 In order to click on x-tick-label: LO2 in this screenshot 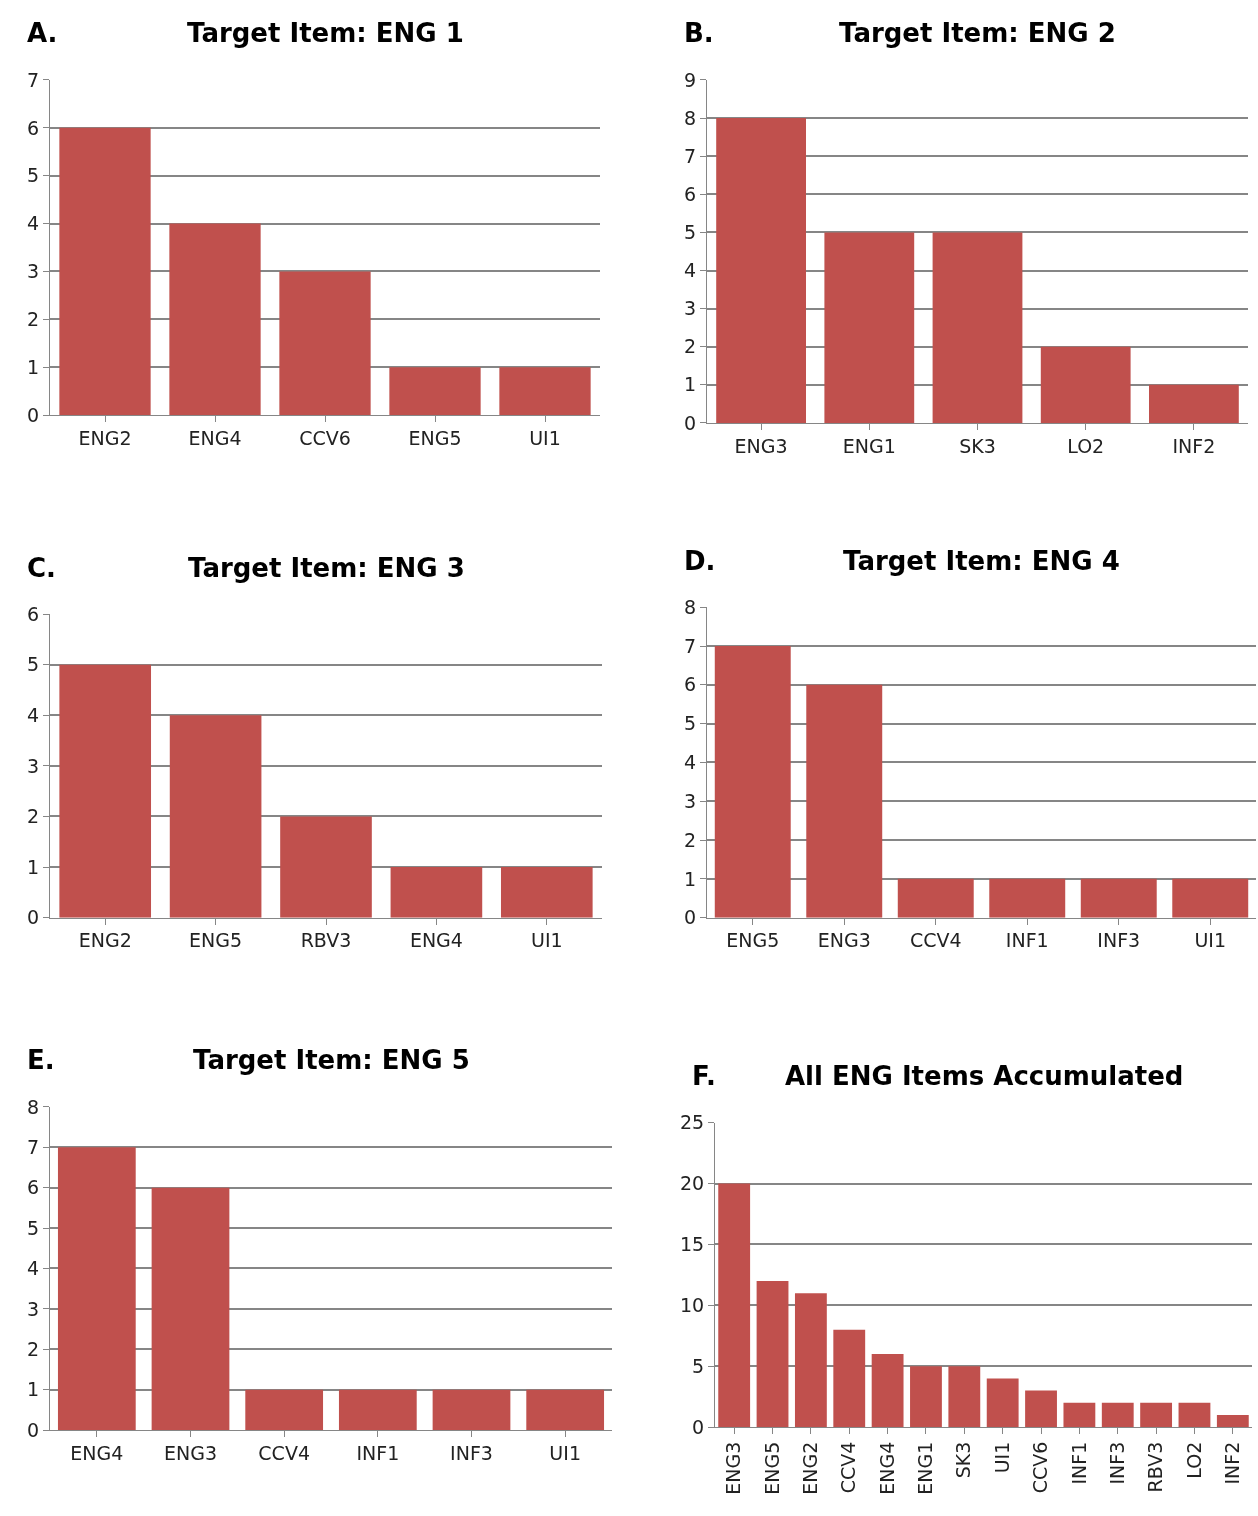, I will do `click(1086, 445)`.